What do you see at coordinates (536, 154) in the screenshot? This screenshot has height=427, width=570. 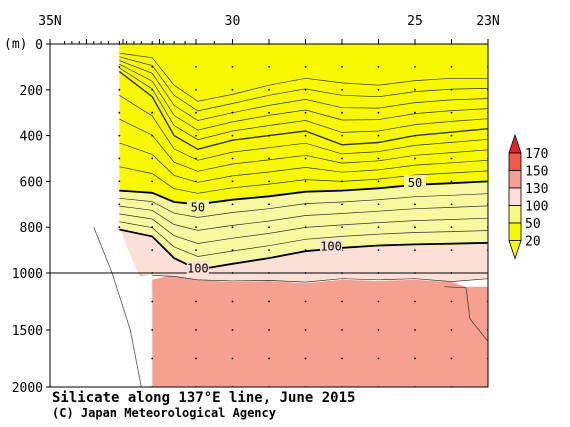 I see `colorbar-label: 170` at bounding box center [536, 154].